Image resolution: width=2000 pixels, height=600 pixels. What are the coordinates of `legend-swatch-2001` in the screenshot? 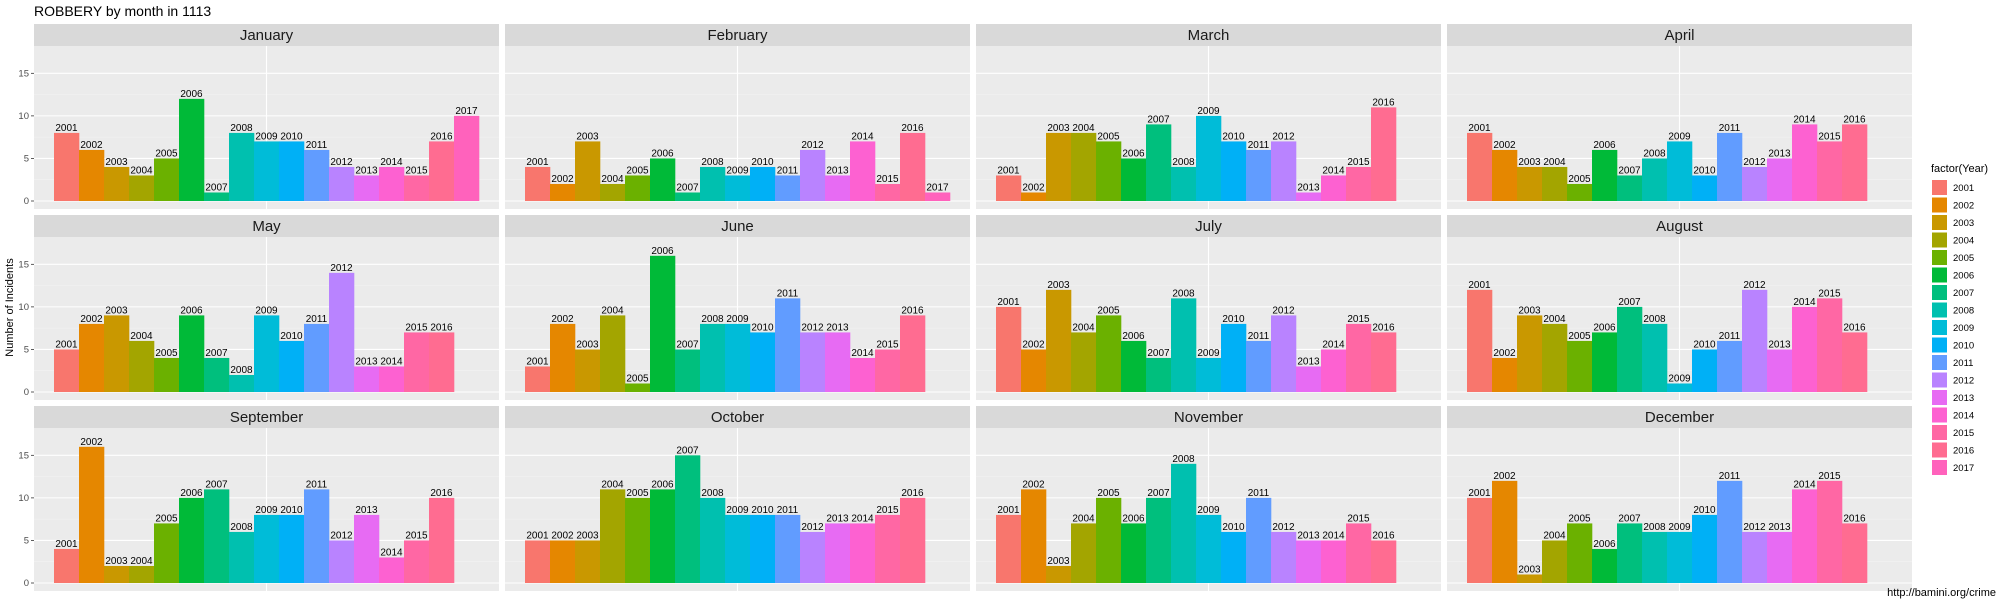 It's located at (1939, 187).